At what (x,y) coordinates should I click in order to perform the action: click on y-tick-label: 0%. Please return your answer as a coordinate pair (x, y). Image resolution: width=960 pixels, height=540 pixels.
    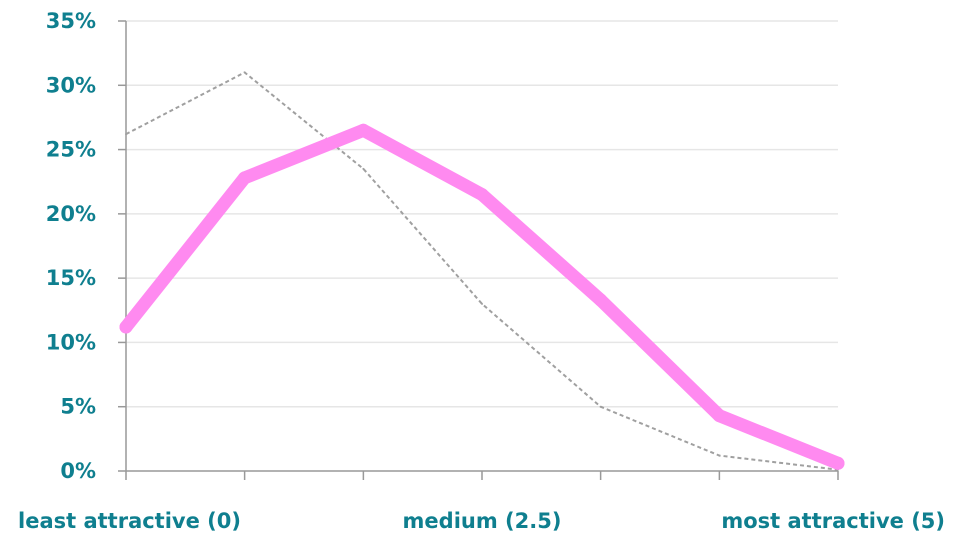
    Looking at the image, I should click on (78, 471).